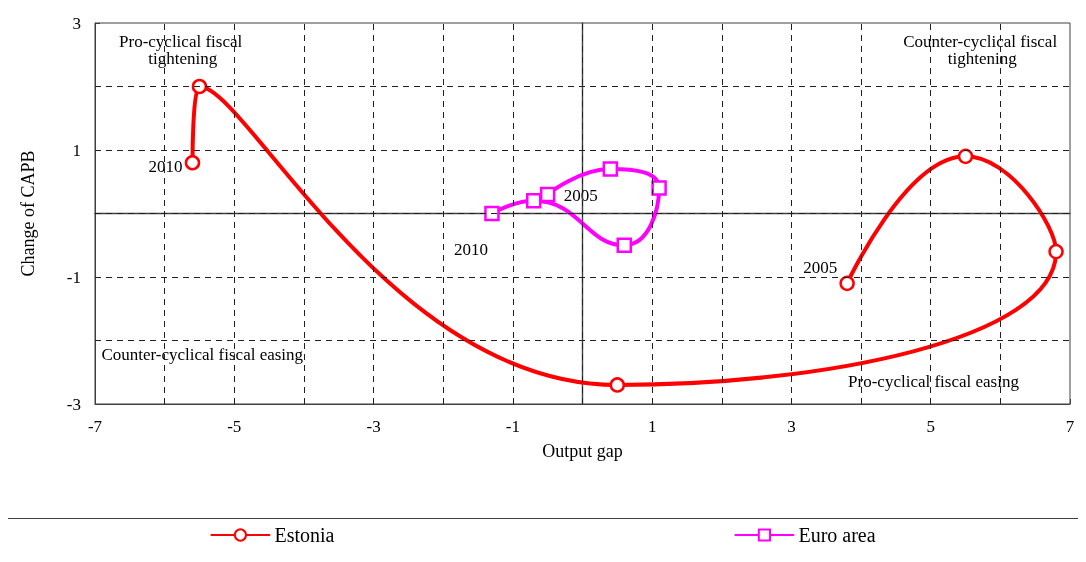  What do you see at coordinates (652, 426) in the screenshot?
I see `x-tick-label: 1` at bounding box center [652, 426].